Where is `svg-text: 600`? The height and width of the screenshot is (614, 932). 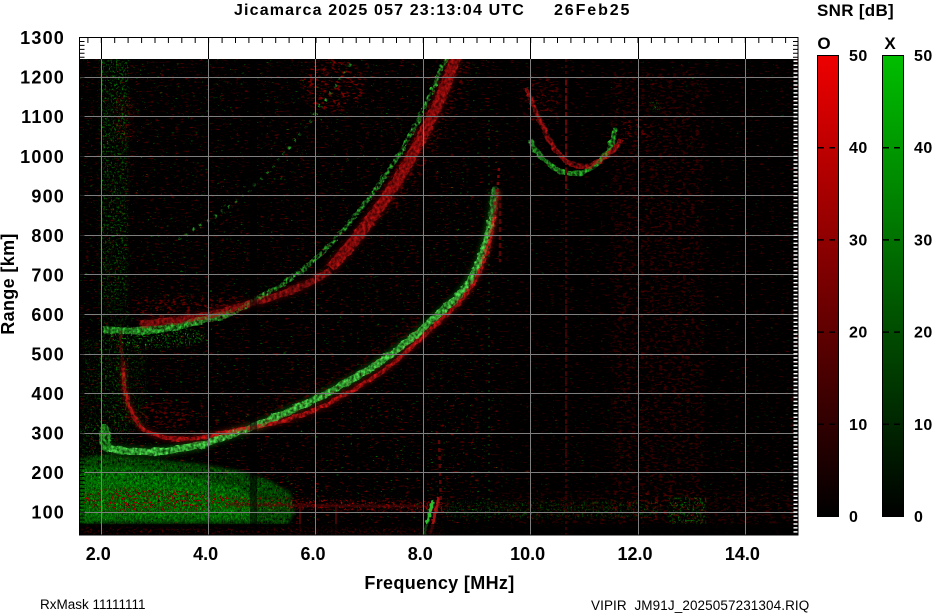 svg-text: 600 is located at coordinates (48, 315).